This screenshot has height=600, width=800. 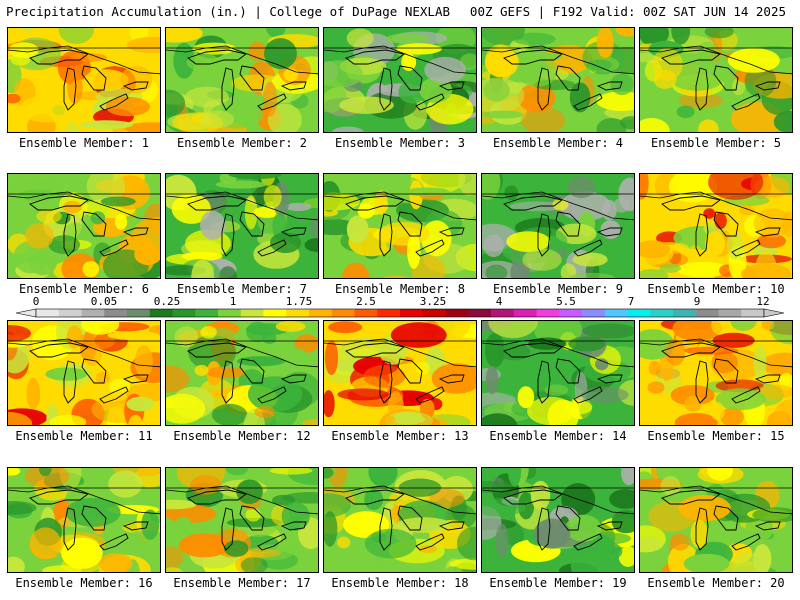 I want to click on ensemble-member-label: Ensemble Member: 9, so click(x=558, y=289).